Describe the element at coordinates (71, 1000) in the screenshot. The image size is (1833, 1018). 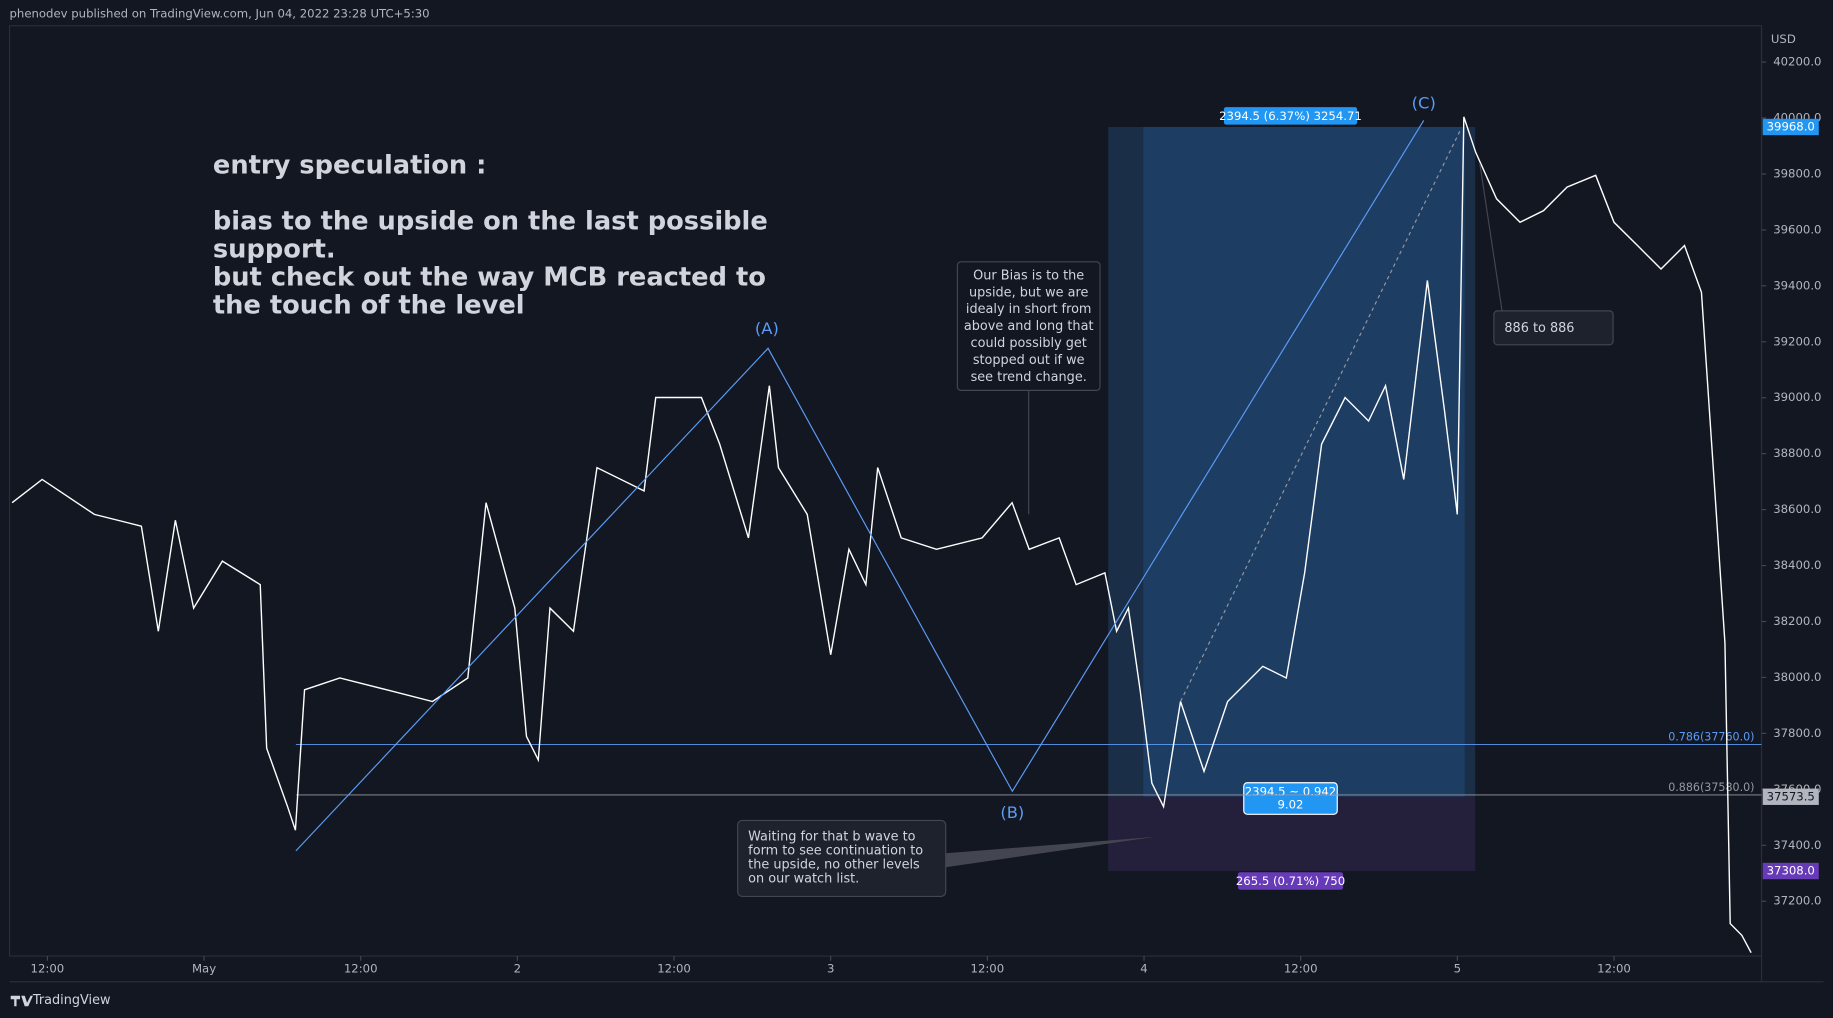
I see `footer-logo-text: TradingView` at that location.